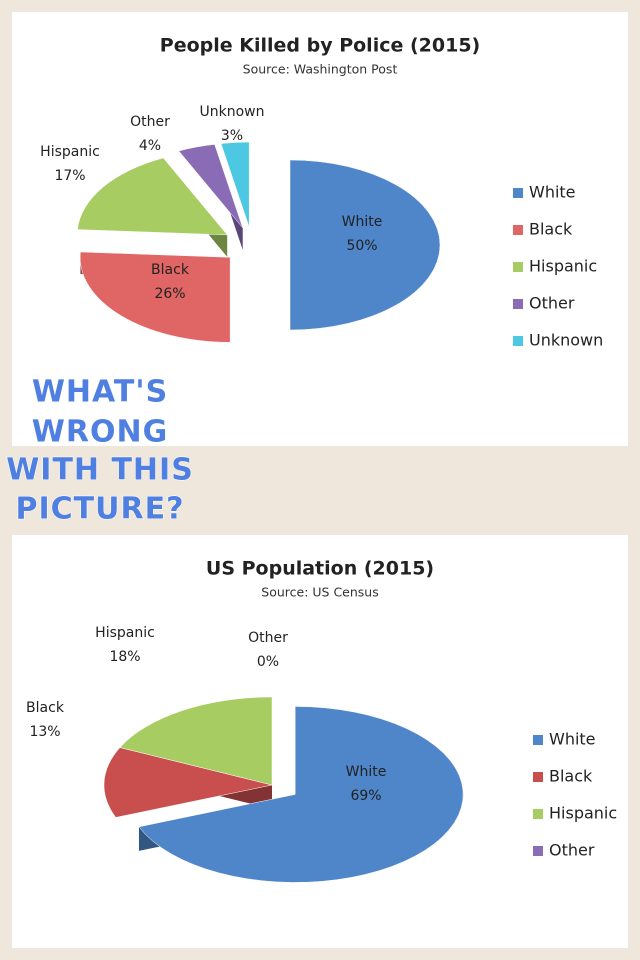 The height and width of the screenshot is (960, 640). I want to click on slice-label: Unknown, so click(232, 112).